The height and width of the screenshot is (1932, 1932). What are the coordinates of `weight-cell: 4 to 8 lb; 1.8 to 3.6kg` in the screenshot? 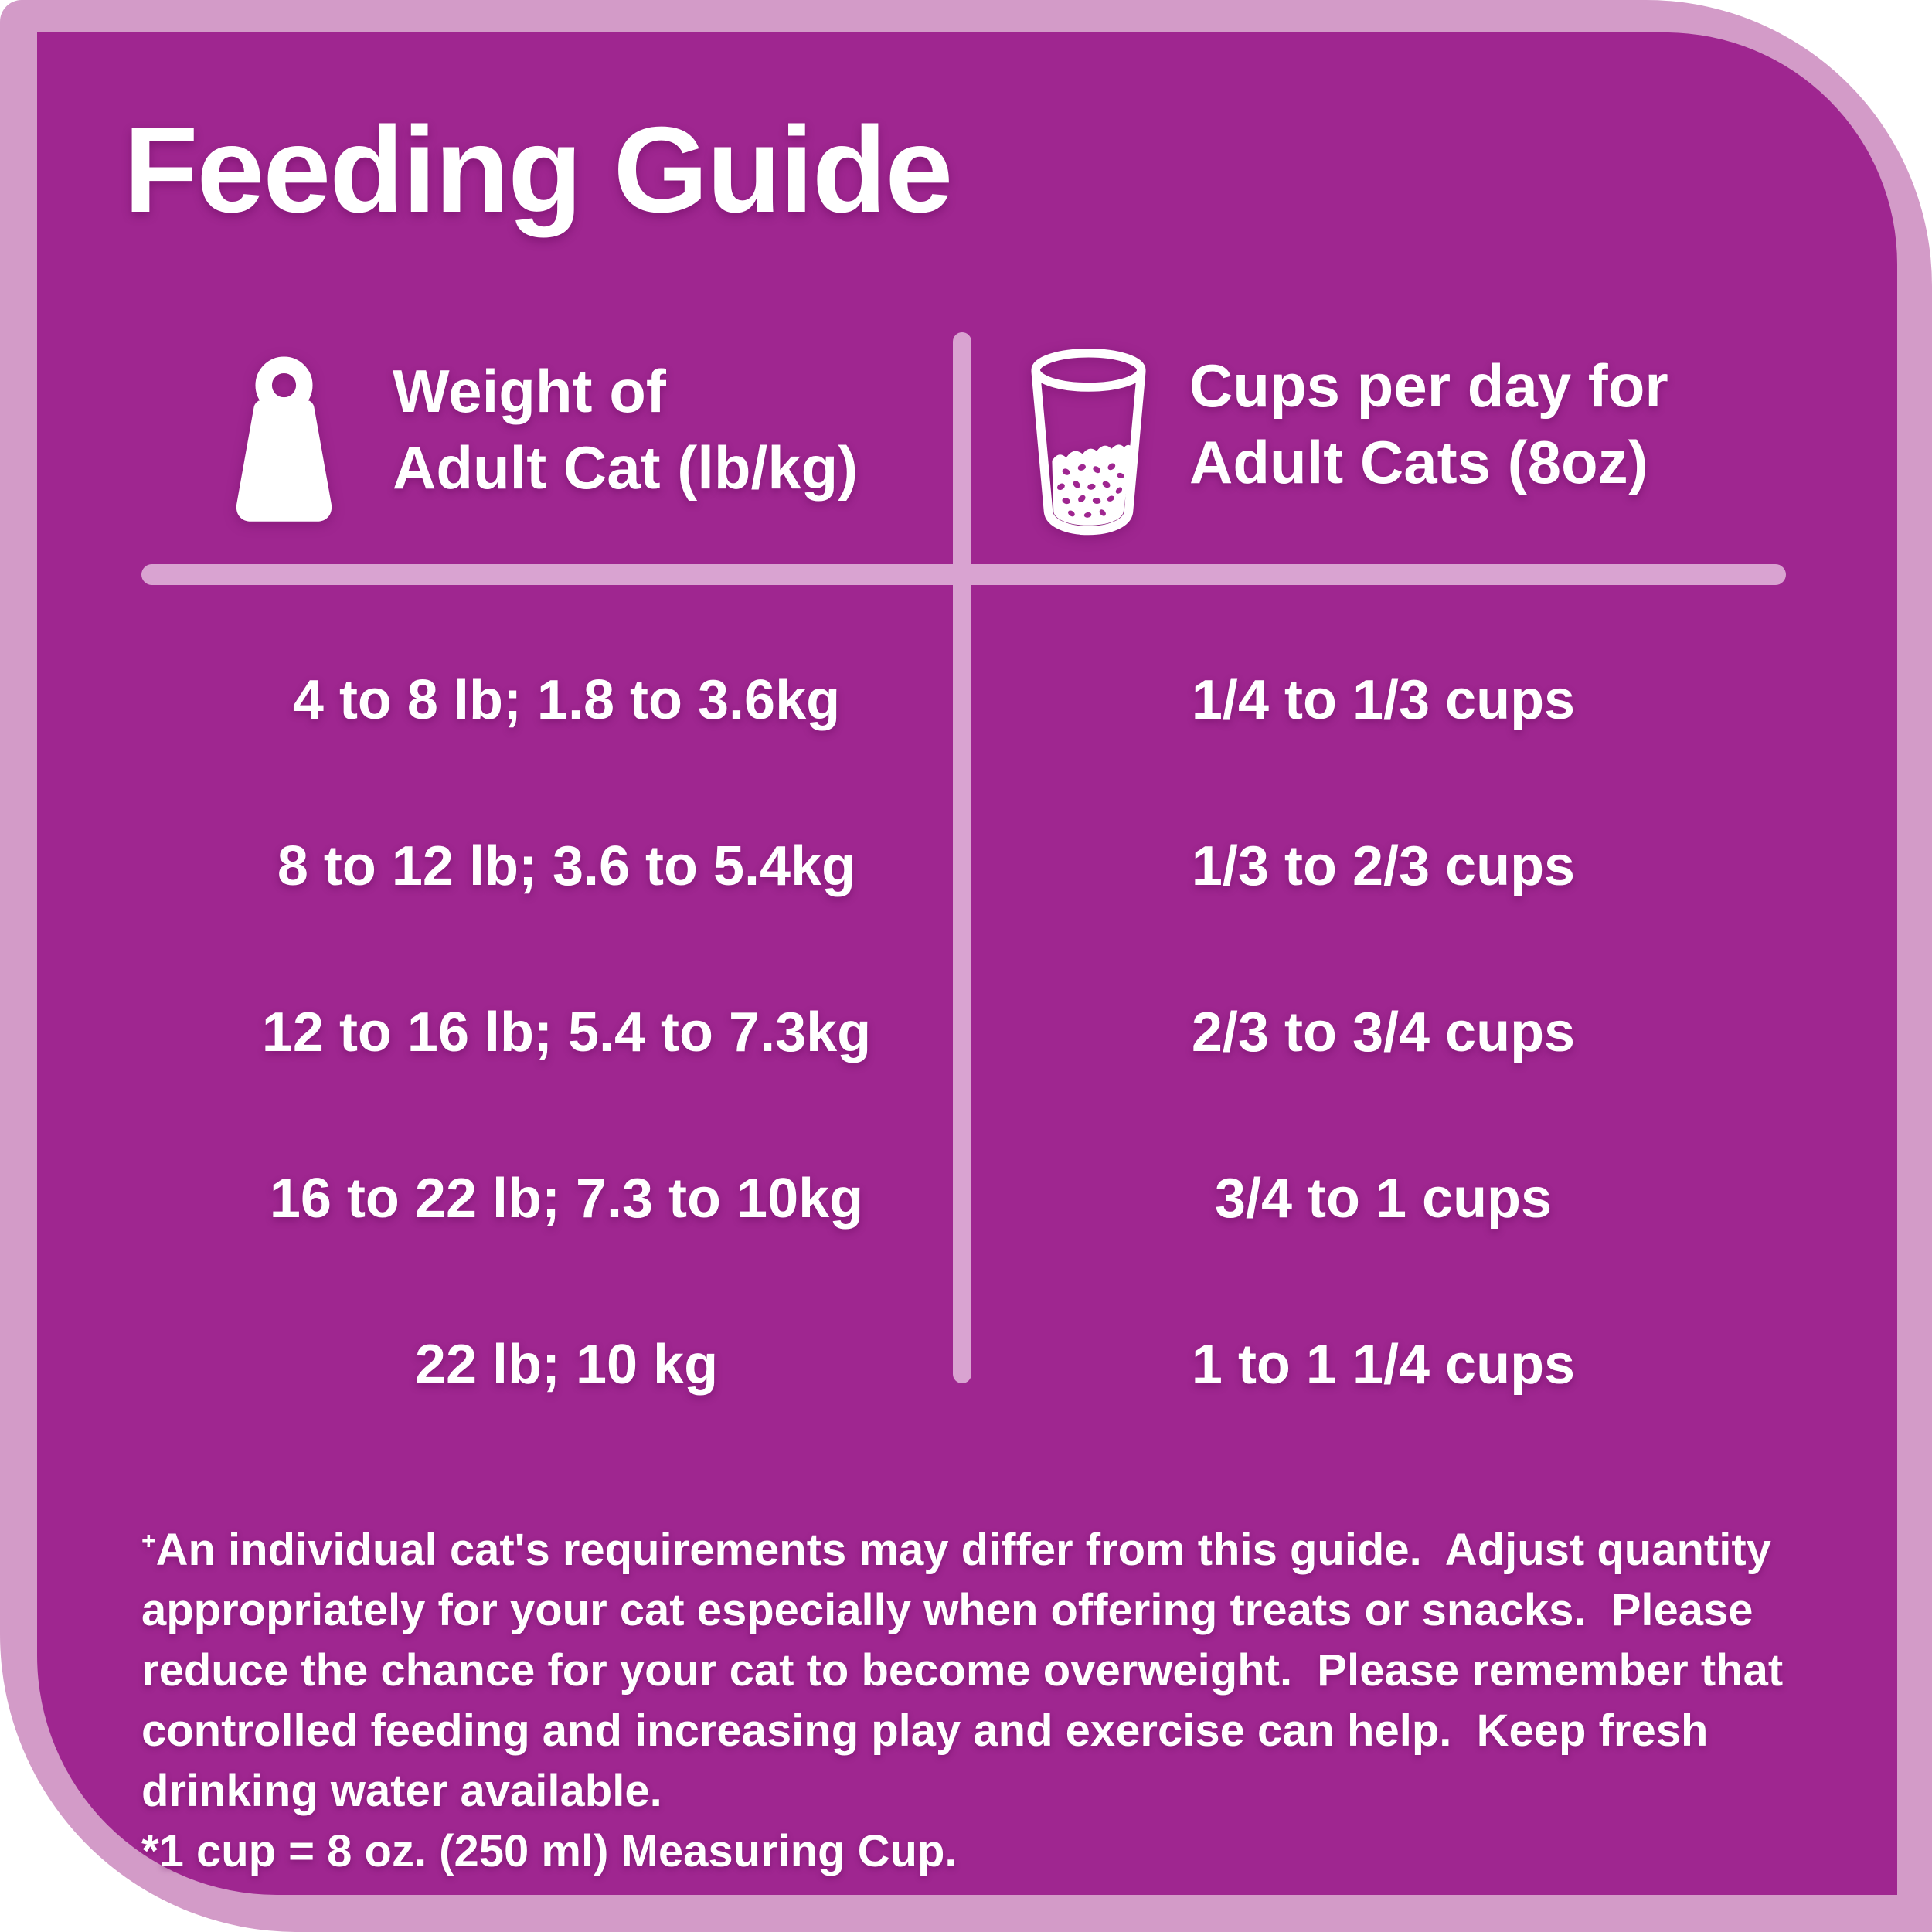 It's located at (567, 699).